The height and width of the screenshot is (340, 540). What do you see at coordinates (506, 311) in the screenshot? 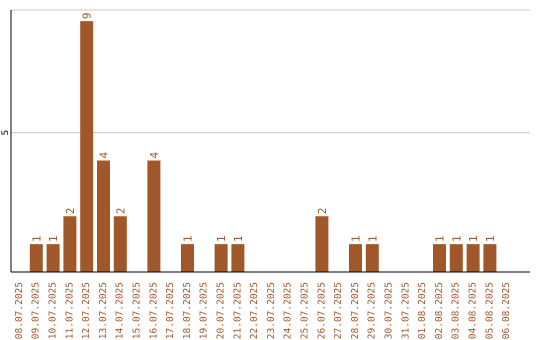
I see `x-tick-label: 06.08.2025` at bounding box center [506, 311].